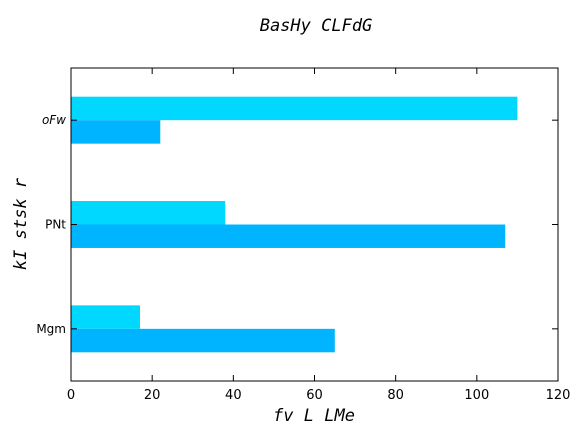 The image size is (584, 438). Describe the element at coordinates (105, 317) in the screenshot. I see `bar-series2-Mgm` at that location.